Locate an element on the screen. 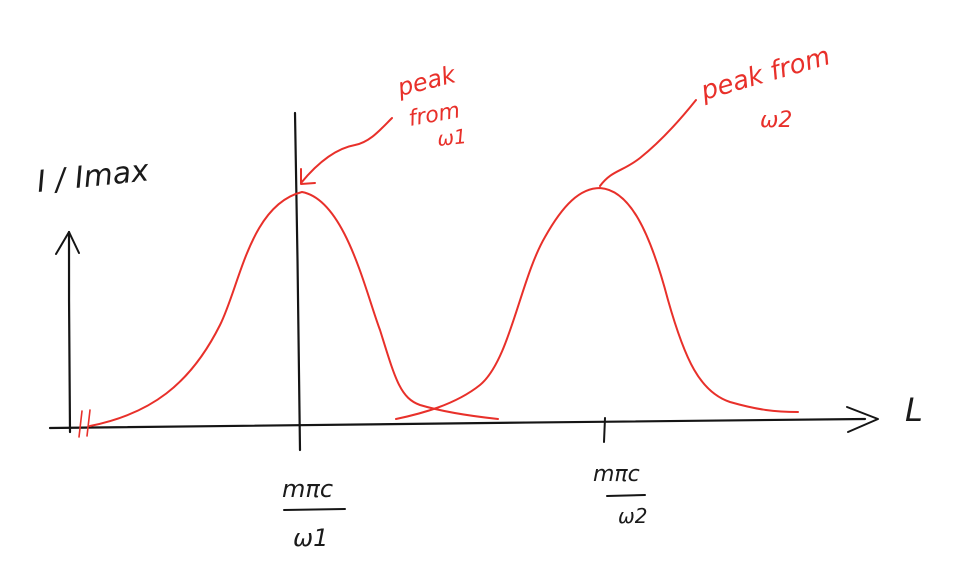  annotation-line: ω1 is located at coordinates (452, 137).